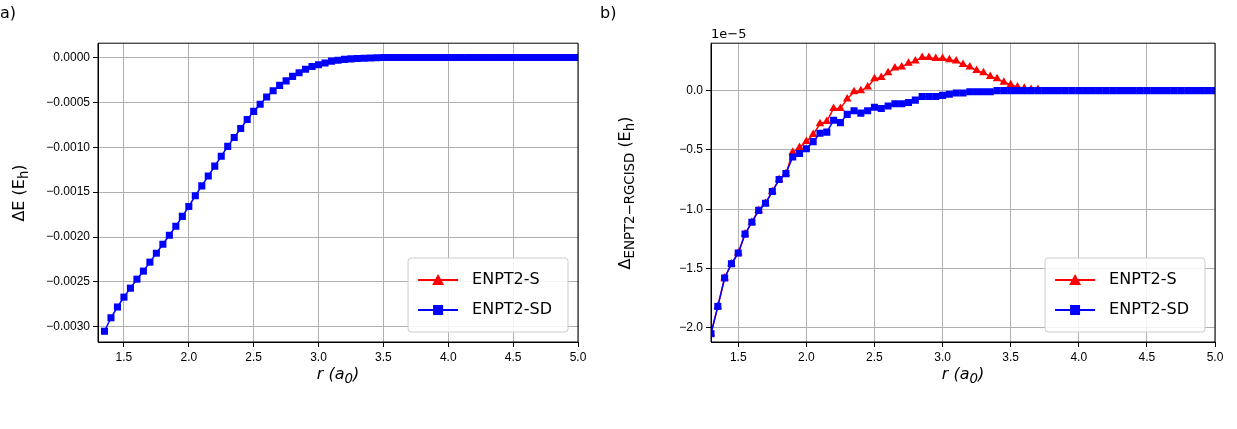 The image size is (1237, 429). Describe the element at coordinates (691, 208) in the screenshot. I see `y-tick-label: −1.0` at that location.